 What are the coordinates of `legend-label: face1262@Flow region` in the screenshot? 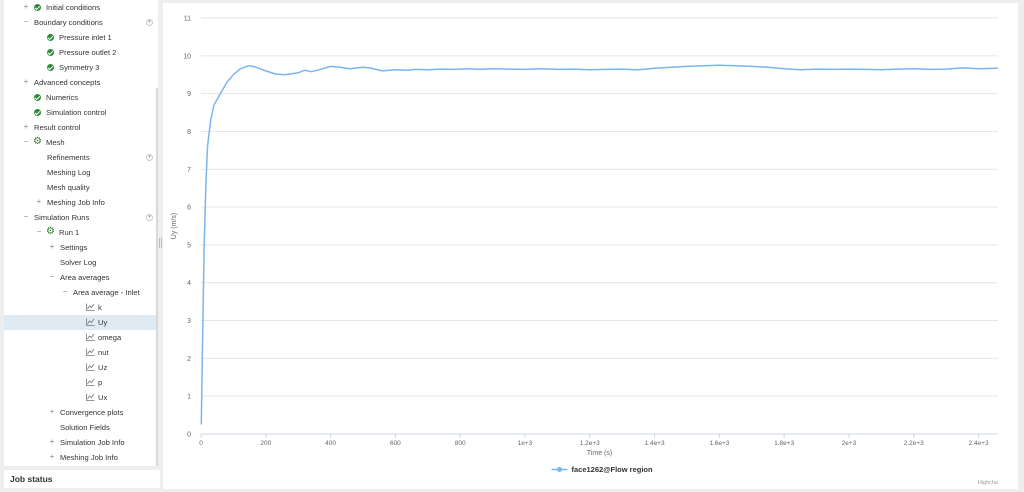 It's located at (613, 469).